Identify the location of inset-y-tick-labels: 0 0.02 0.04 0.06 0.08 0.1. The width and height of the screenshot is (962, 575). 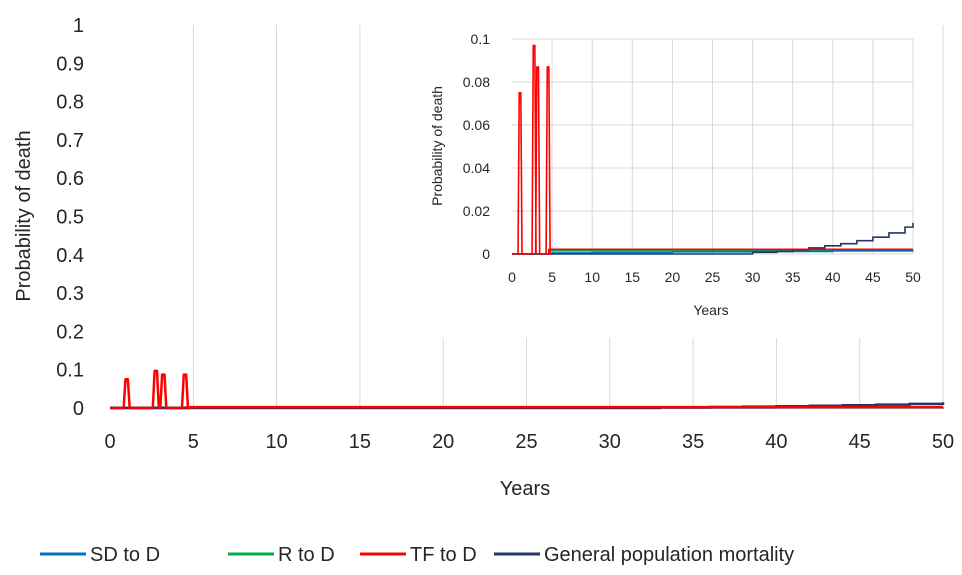
(476, 146).